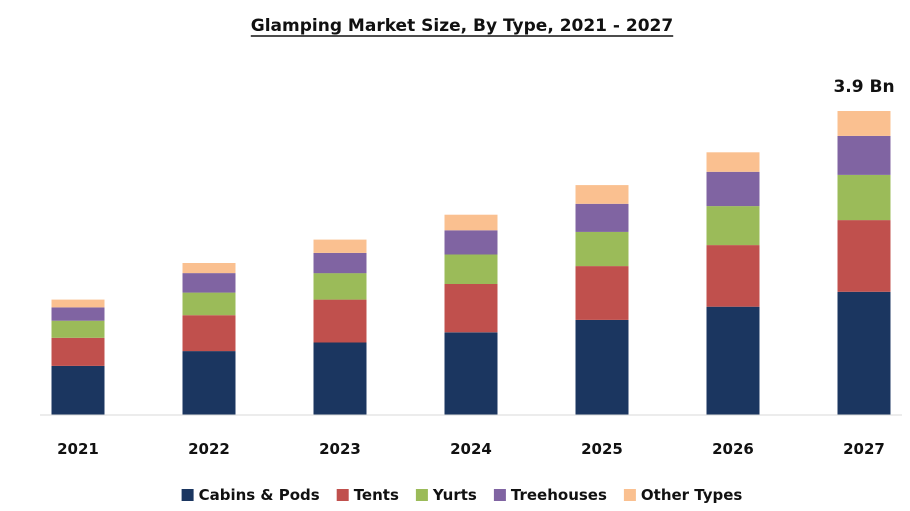  I want to click on legend-label-yurts: Yurts, so click(454, 495).